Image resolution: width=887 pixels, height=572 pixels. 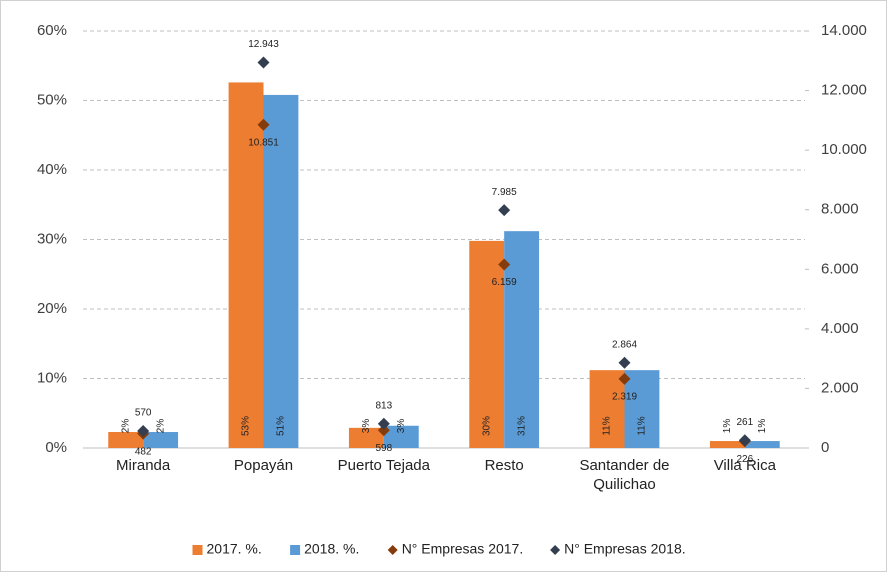 I want to click on bar-label: 51%, so click(x=281, y=426).